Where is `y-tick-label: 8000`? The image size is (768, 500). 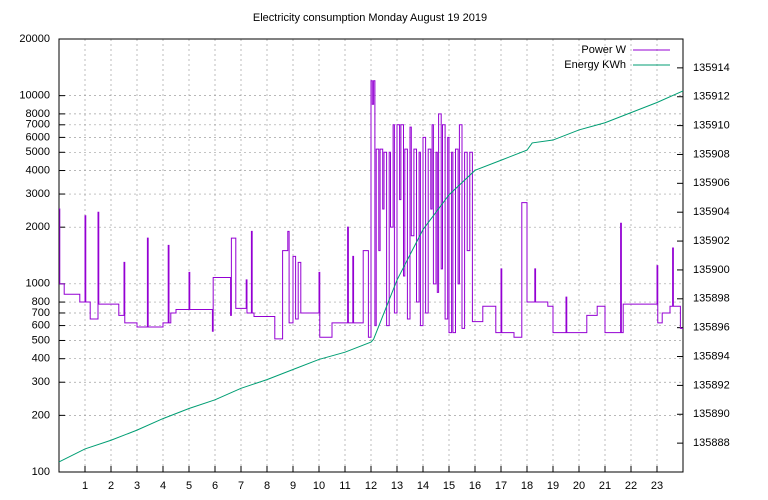
y-tick-label: 8000 is located at coordinates (38, 114).